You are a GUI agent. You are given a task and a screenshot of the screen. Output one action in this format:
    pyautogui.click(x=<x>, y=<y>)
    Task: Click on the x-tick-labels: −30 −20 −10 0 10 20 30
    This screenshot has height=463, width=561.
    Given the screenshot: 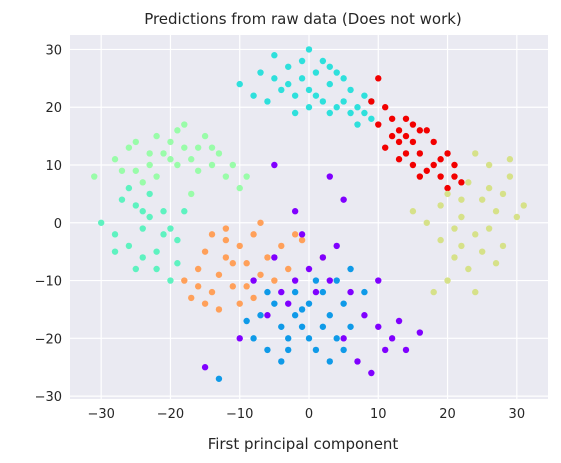 What is the action you would take?
    pyautogui.click(x=306, y=414)
    